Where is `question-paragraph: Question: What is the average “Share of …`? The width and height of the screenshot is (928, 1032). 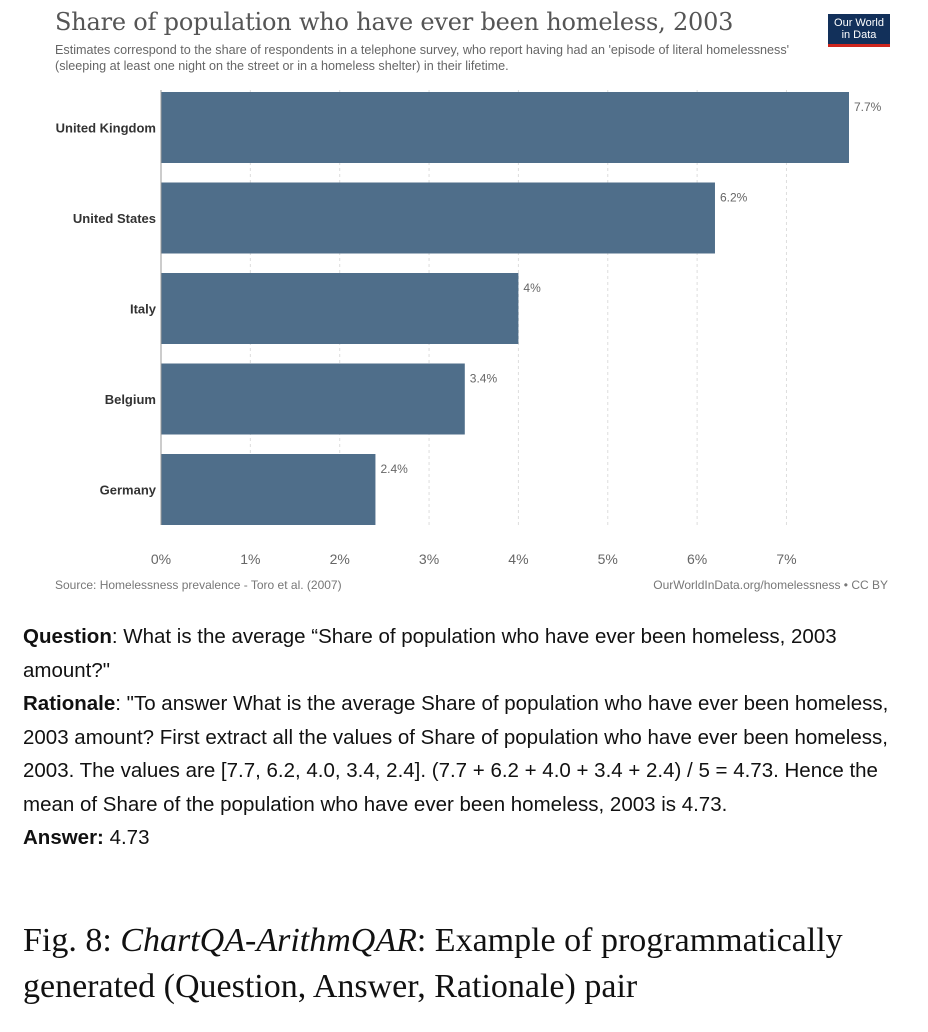 question-paragraph: Question: What is the average “Share of … is located at coordinates (468, 653).